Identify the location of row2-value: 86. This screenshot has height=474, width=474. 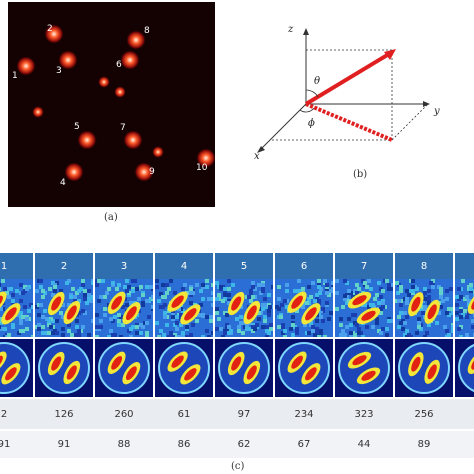
(184, 444).